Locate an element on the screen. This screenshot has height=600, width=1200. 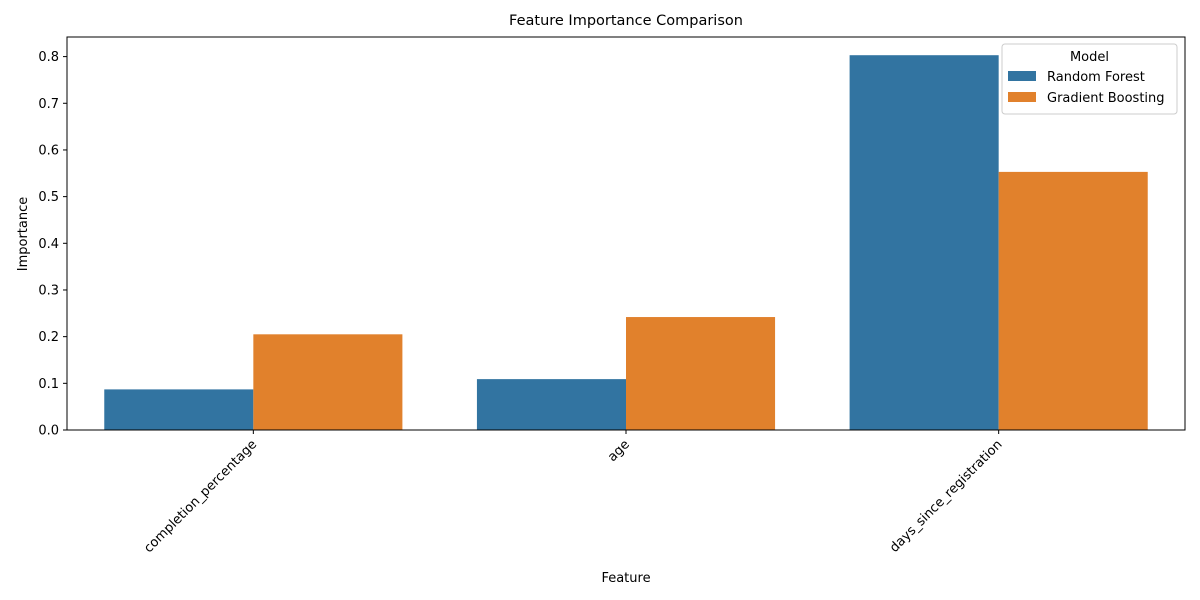
y-axis: 0.0 0.1 0.2 0.3 0.4 0.5 0.6 0.7 0.8 is located at coordinates (52, 244).